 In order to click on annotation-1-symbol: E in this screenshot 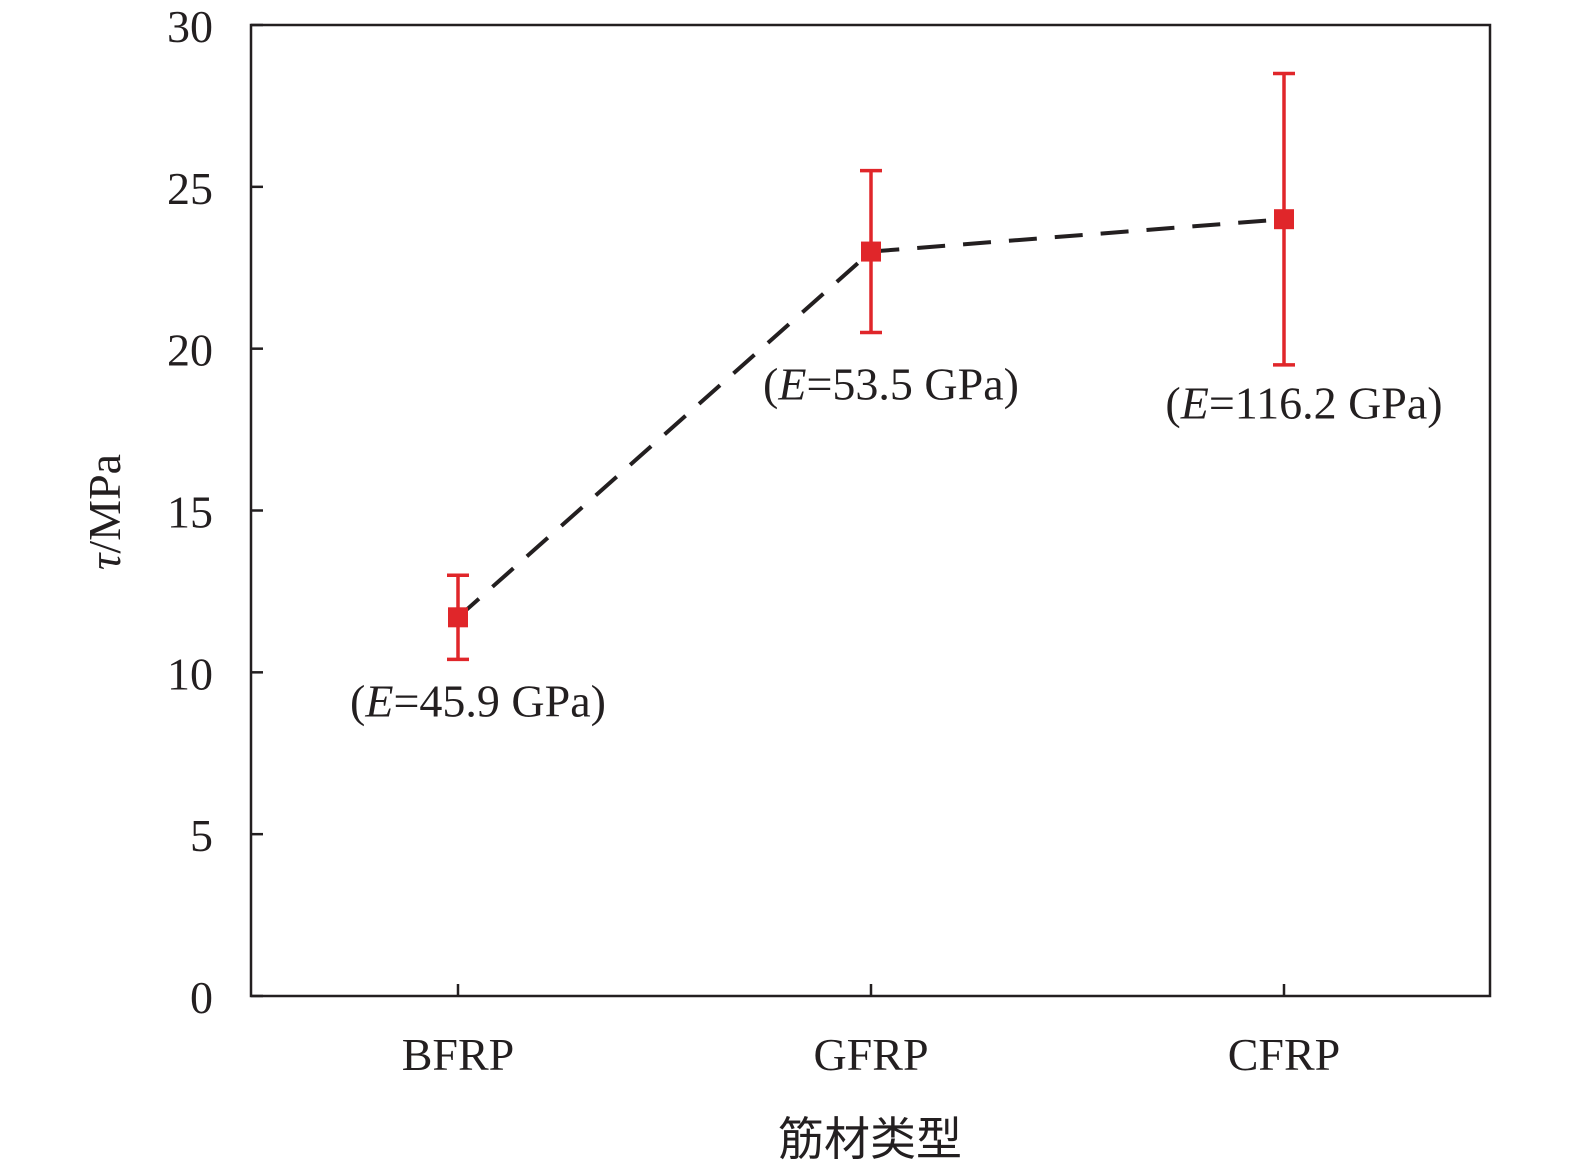, I will do `click(791, 383)`.